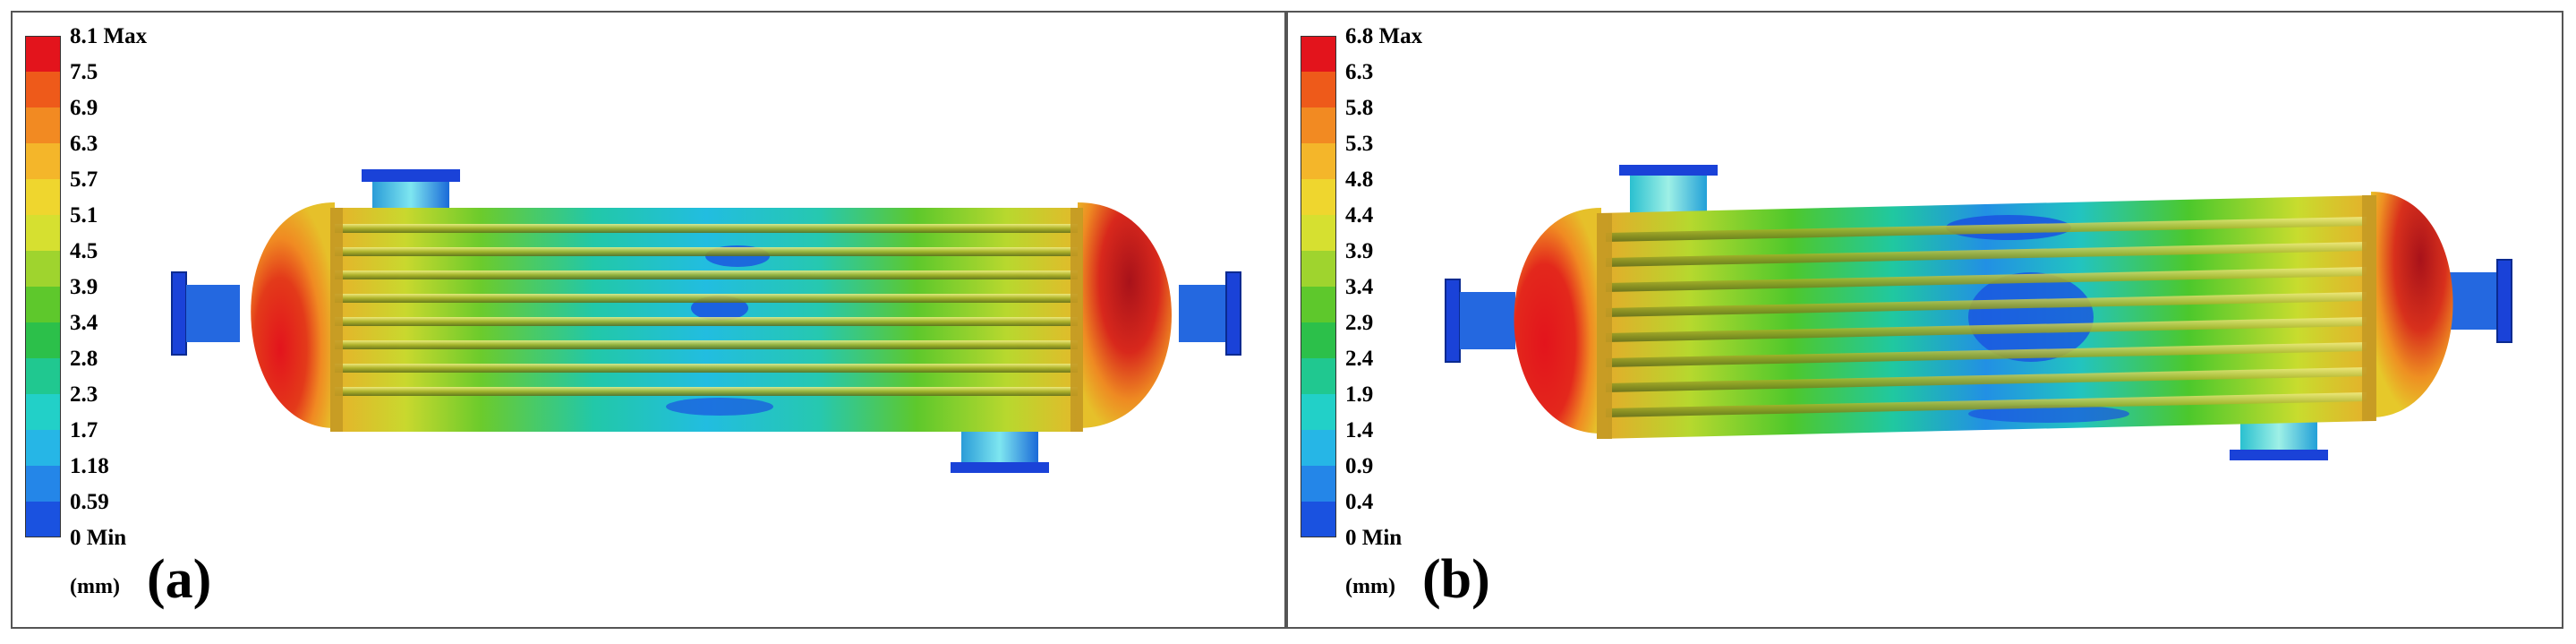 The height and width of the screenshot is (644, 2576). What do you see at coordinates (84, 251) in the screenshot?
I see `legend-tick: 4.5` at bounding box center [84, 251].